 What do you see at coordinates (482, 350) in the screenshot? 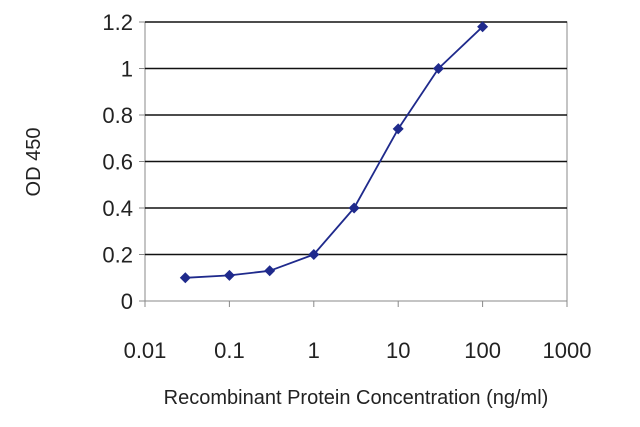
I see `x-tick-label: 100` at bounding box center [482, 350].